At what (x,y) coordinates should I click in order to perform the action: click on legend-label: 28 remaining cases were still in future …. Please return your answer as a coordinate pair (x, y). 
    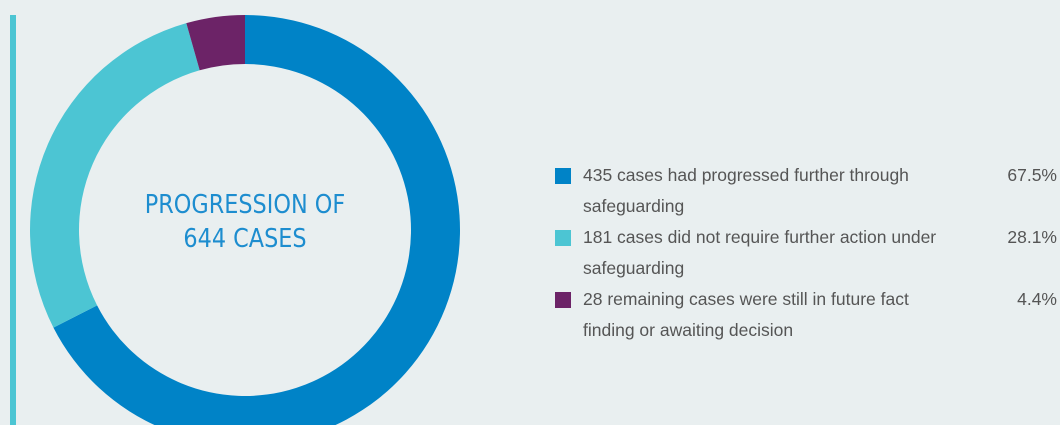
    Looking at the image, I should click on (746, 314).